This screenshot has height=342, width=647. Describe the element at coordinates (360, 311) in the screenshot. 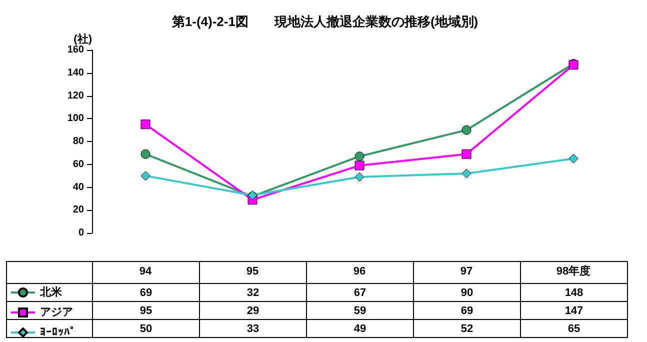

I see `data-label: 59` at that location.